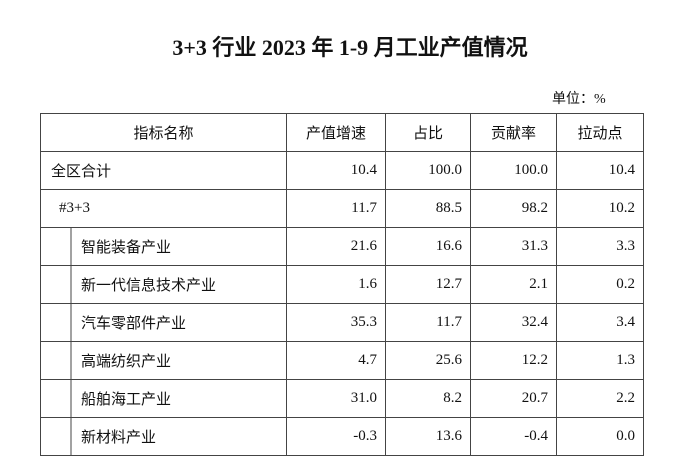 The width and height of the screenshot is (700, 471). What do you see at coordinates (600, 436) in the screenshot?
I see `cell: 0.0` at bounding box center [600, 436].